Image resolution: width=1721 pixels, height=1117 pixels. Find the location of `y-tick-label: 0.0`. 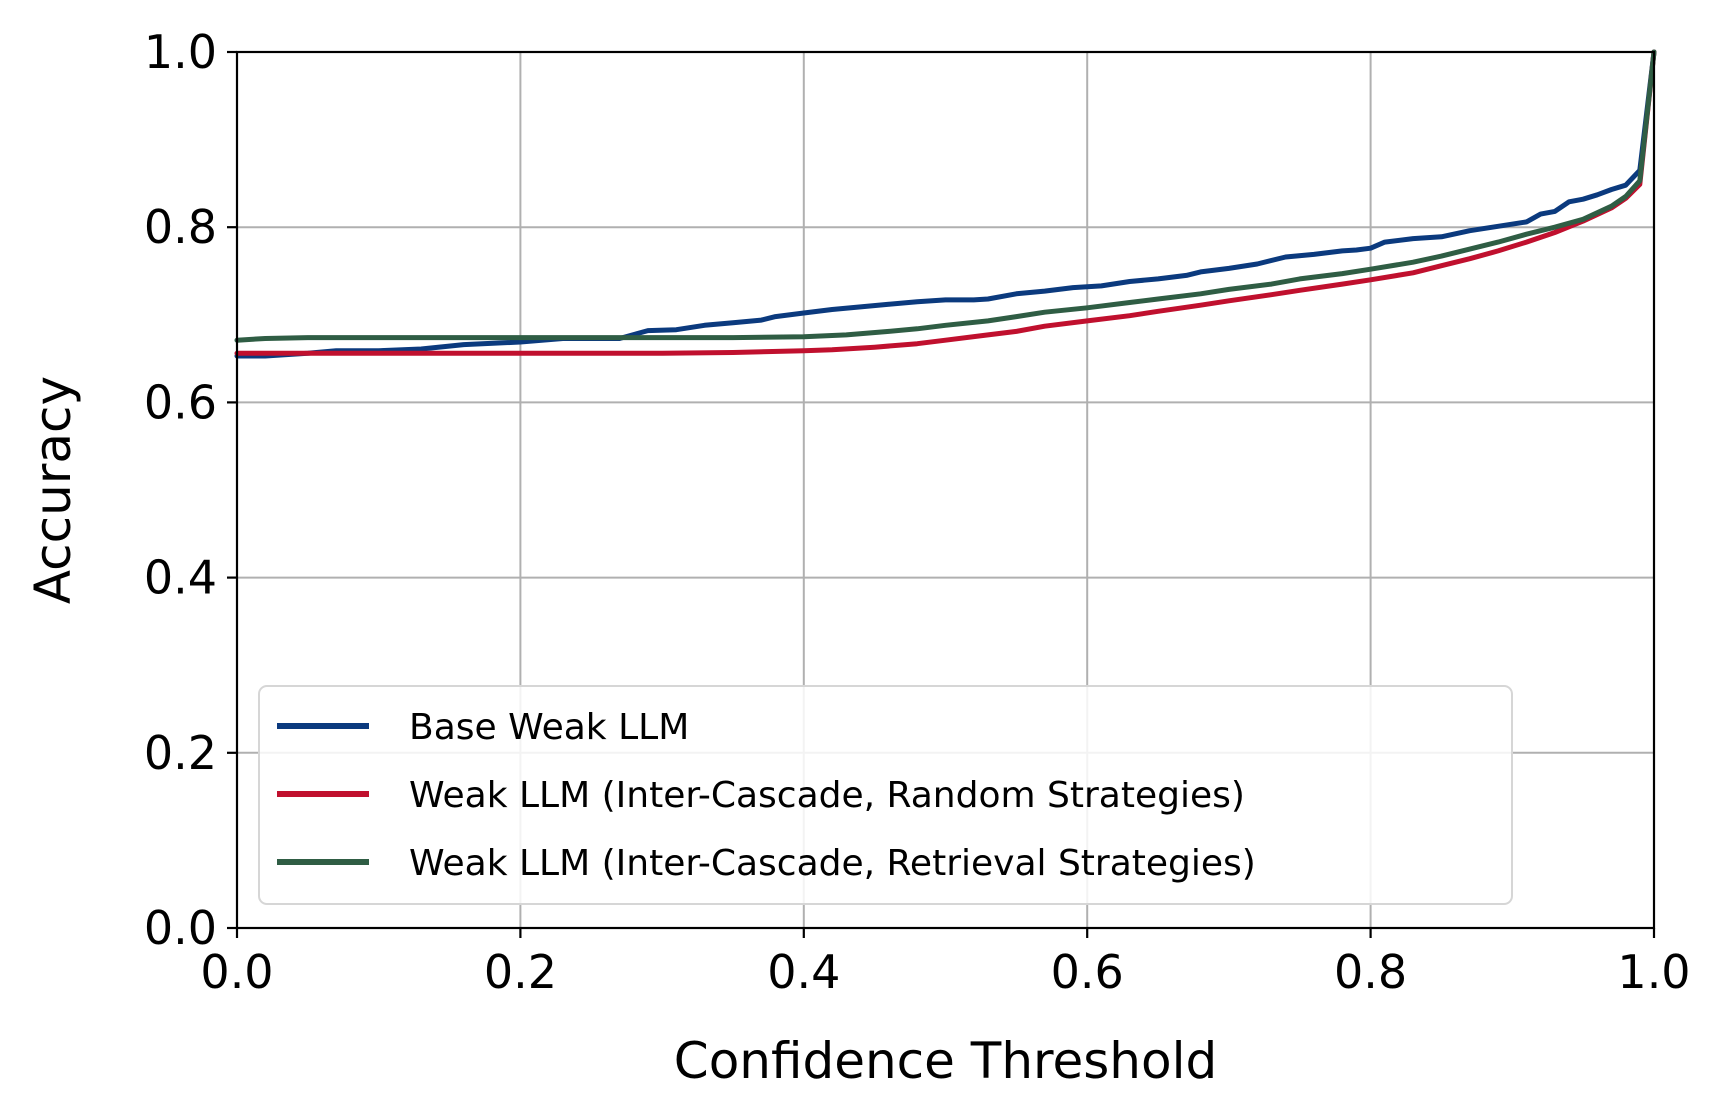

y-tick-label: 0.0 is located at coordinates (180, 928).